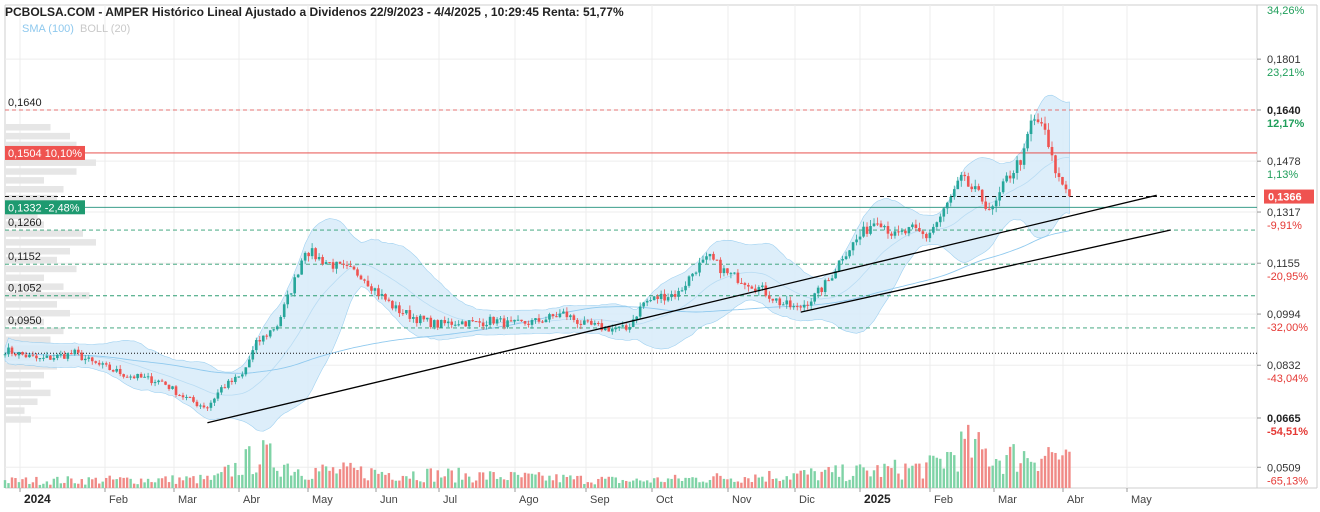 The width and height of the screenshot is (1320, 512). What do you see at coordinates (1285, 198) in the screenshot?
I see `last-price-tag: 0,1366` at bounding box center [1285, 198].